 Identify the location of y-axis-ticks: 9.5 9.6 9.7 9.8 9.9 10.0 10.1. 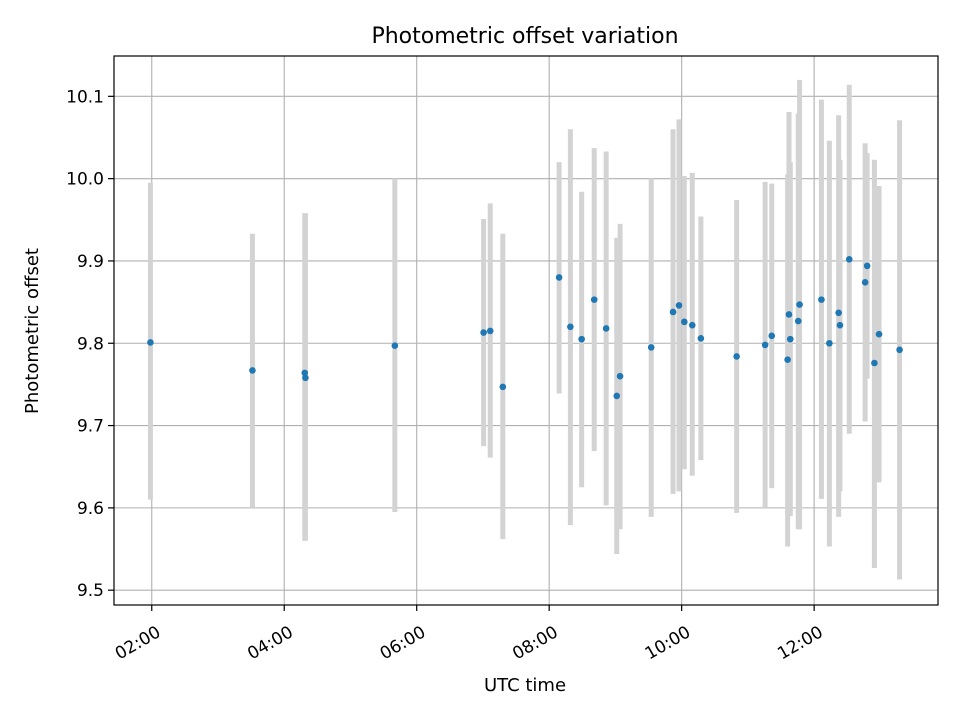
(90, 344).